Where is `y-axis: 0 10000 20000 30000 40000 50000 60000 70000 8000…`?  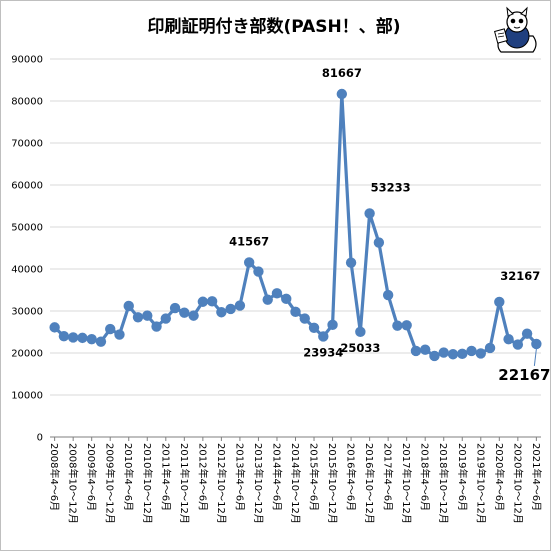
y-axis: 0 10000 20000 30000 40000 50000 60000 70000 8000… is located at coordinates (27, 249).